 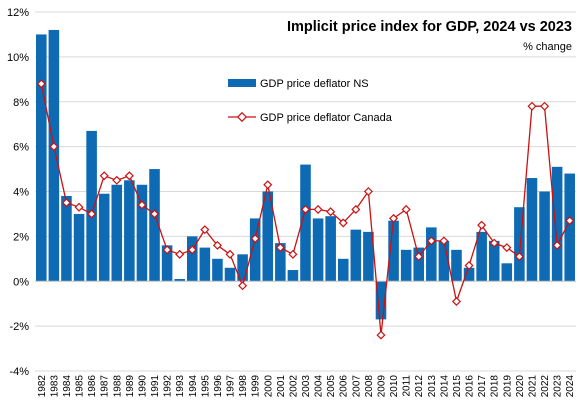 What do you see at coordinates (570, 386) in the screenshot?
I see `x-tick-label: 2024` at bounding box center [570, 386].